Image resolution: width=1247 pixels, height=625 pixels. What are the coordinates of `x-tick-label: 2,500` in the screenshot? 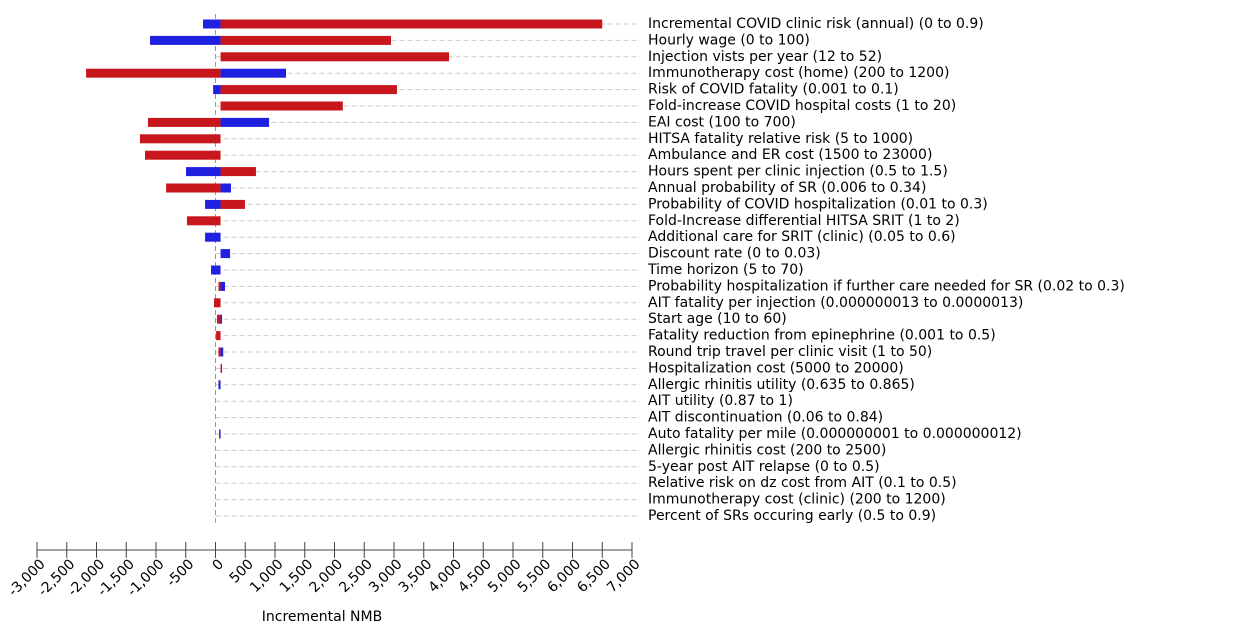 It's located at (356, 576).